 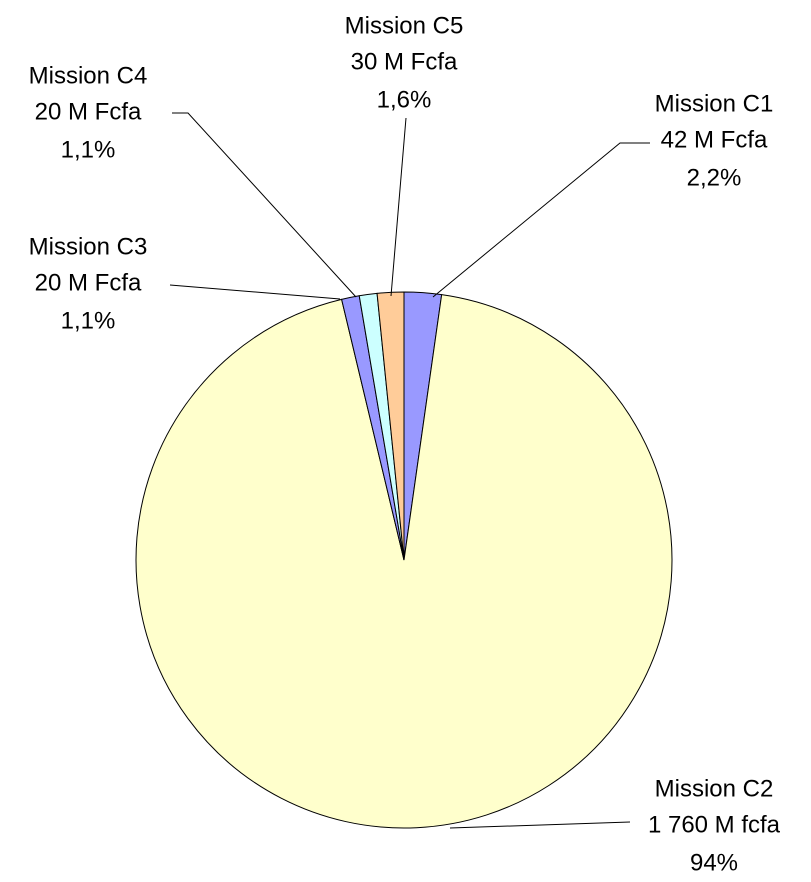 What do you see at coordinates (88, 246) in the screenshot?
I see `slice-label-name: Mission C3` at bounding box center [88, 246].